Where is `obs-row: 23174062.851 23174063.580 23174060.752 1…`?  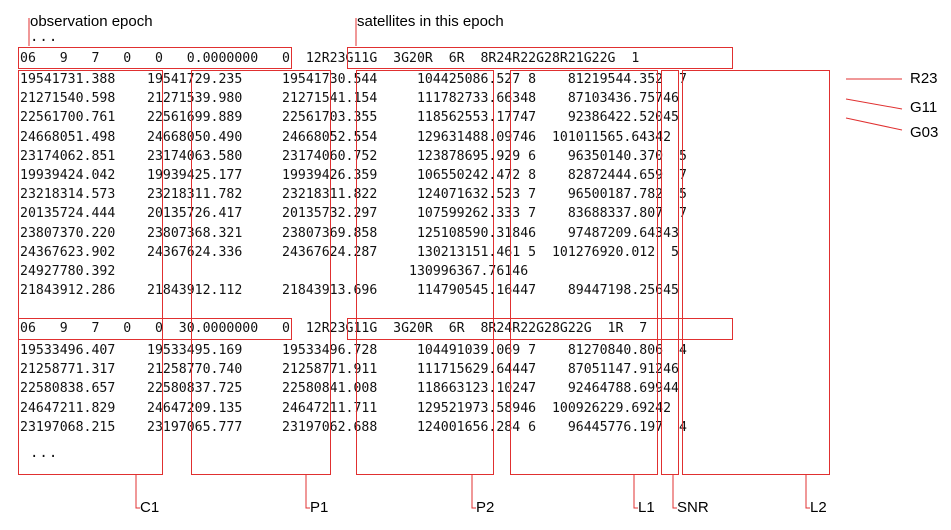
obs-row: 23174062.851 23174063.580 23174060.752 1… is located at coordinates (353, 156).